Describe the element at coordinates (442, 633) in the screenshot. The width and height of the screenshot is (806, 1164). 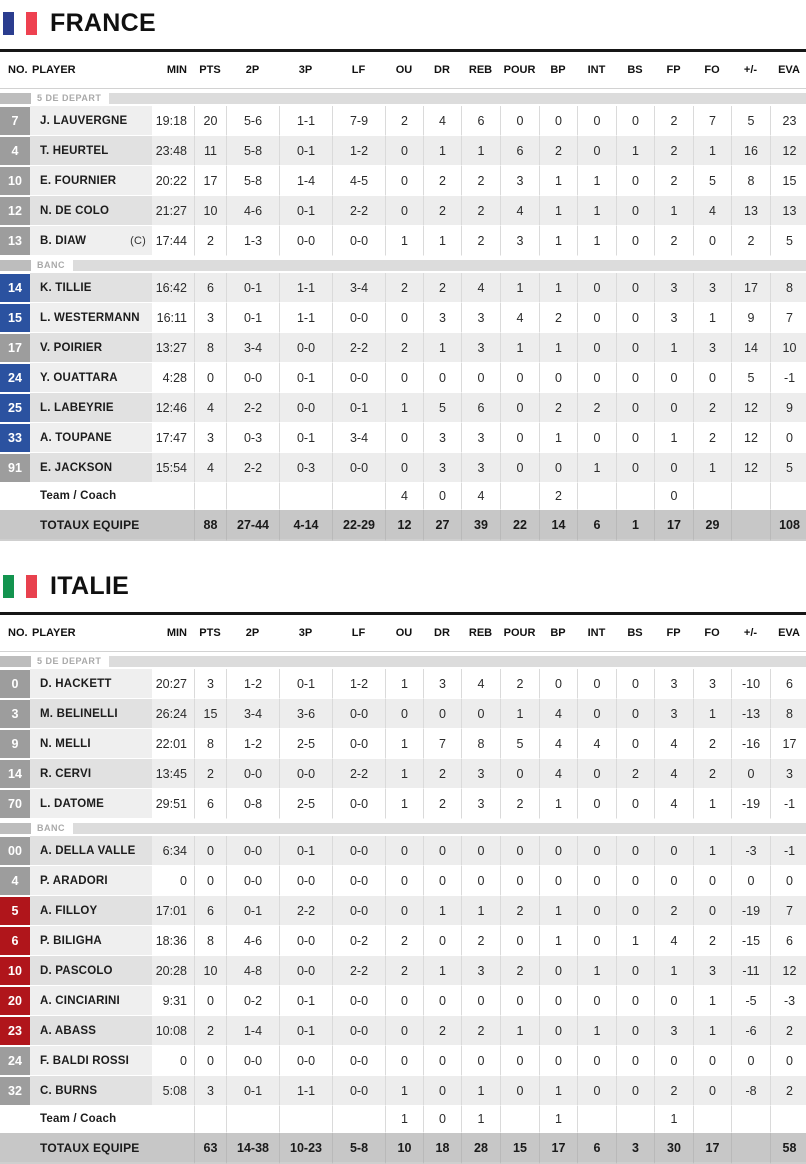
I see `column-header: DR` at that location.